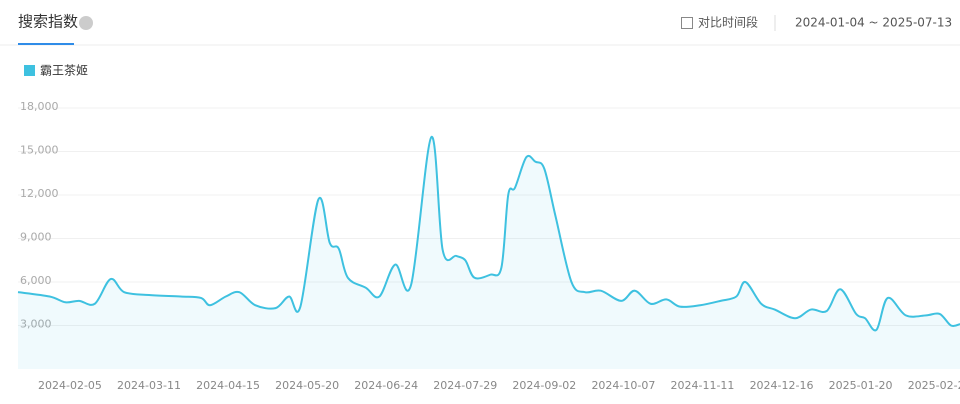  What do you see at coordinates (36, 237) in the screenshot?
I see `y-tick-label: 9,000` at bounding box center [36, 237].